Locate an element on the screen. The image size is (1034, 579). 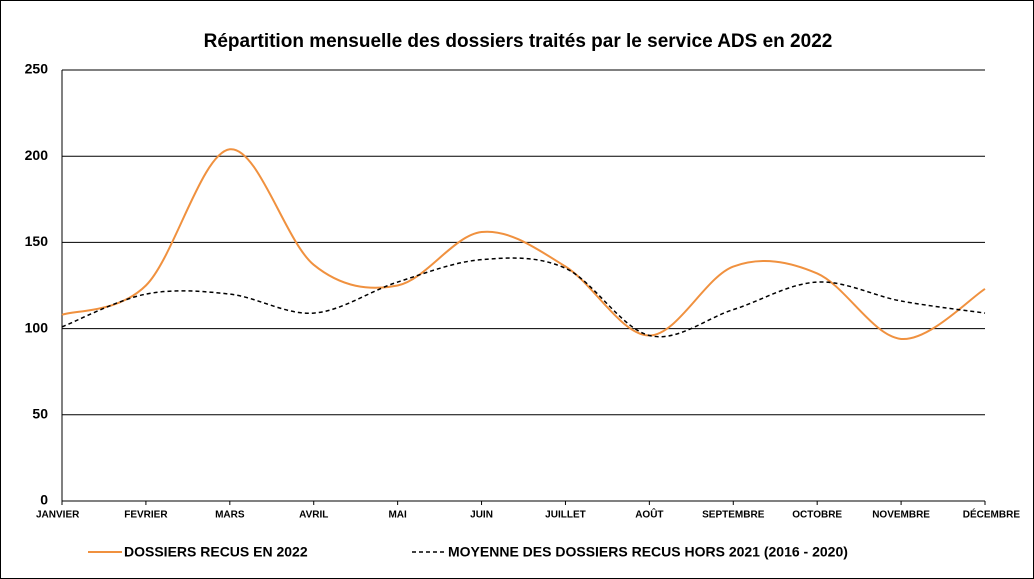
y-tick-label: 150 is located at coordinates (37, 241).